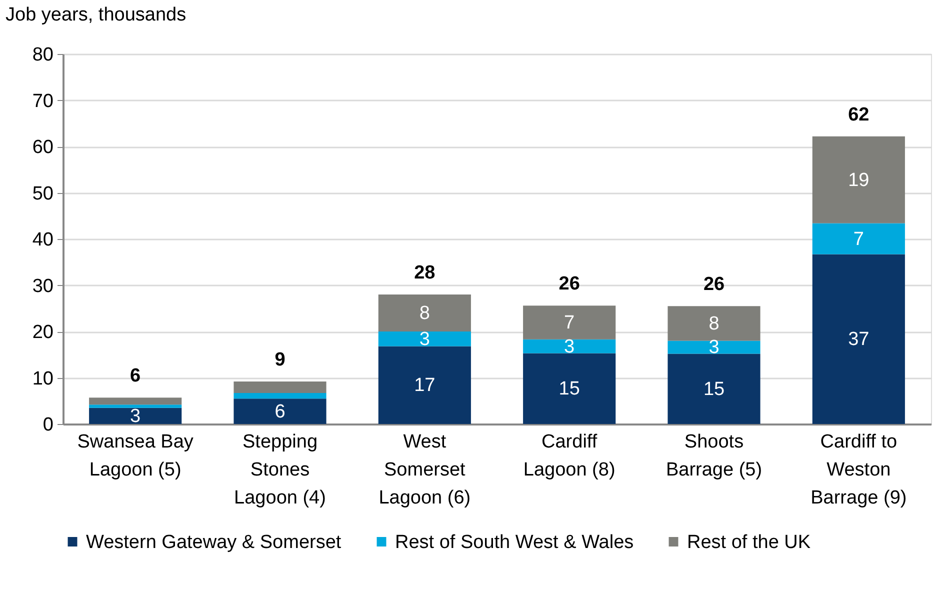  I want to click on y-tick-label: 40, so click(43, 240).